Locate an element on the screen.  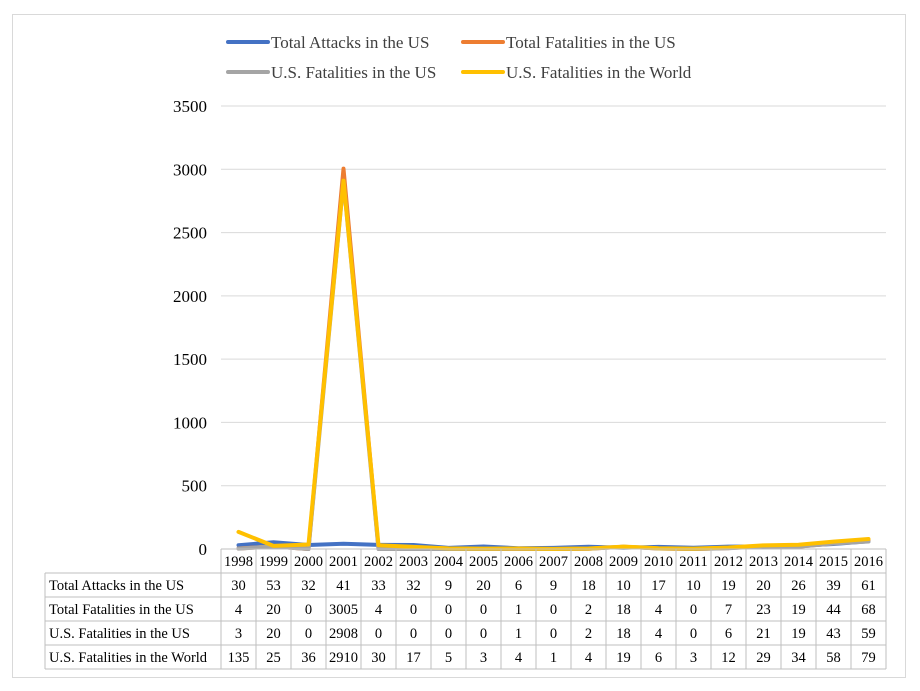
table-header-2007: 2007 is located at coordinates (553, 562).